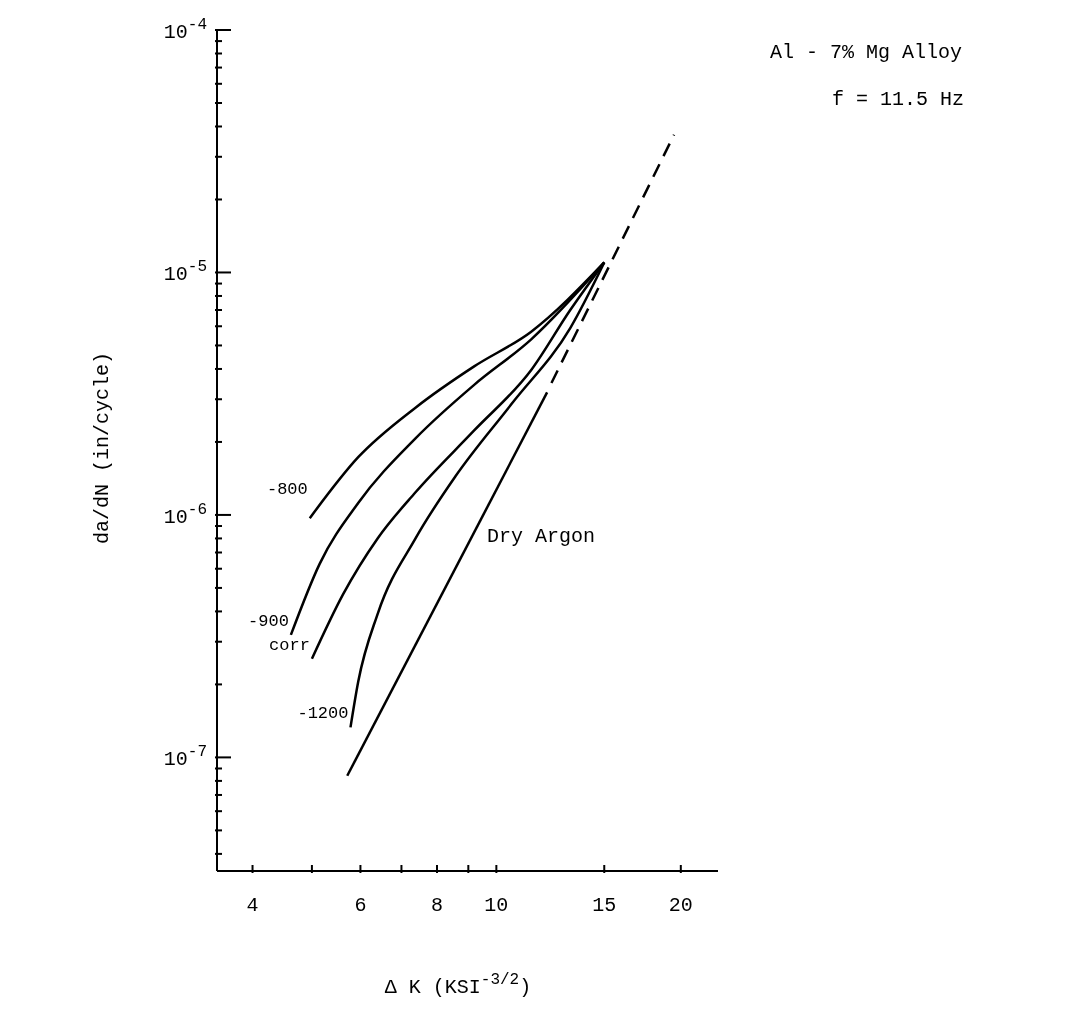 Image resolution: width=1075 pixels, height=1023 pixels. I want to click on text: Al - 7% Mg Alloy, so click(866, 52).